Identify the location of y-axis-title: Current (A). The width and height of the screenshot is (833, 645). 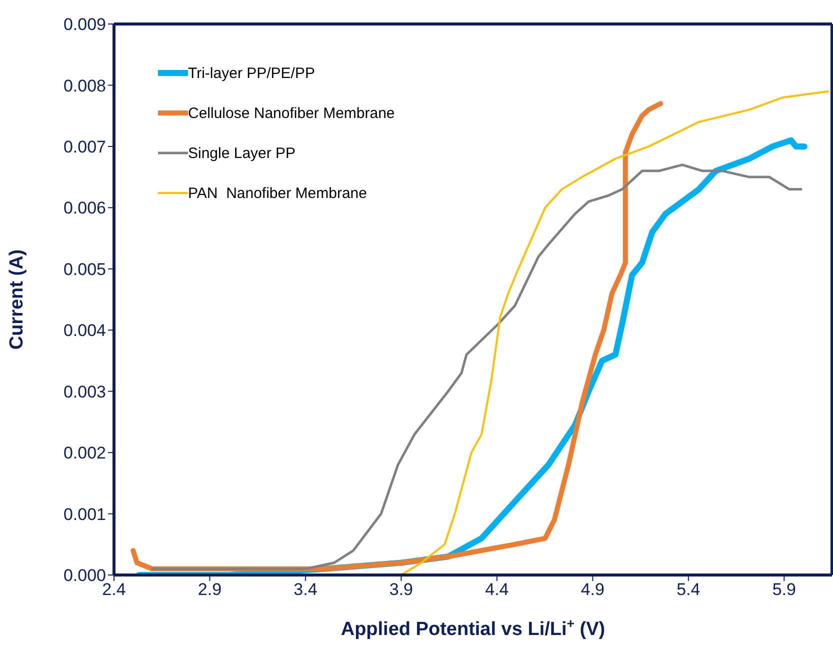
(17, 299).